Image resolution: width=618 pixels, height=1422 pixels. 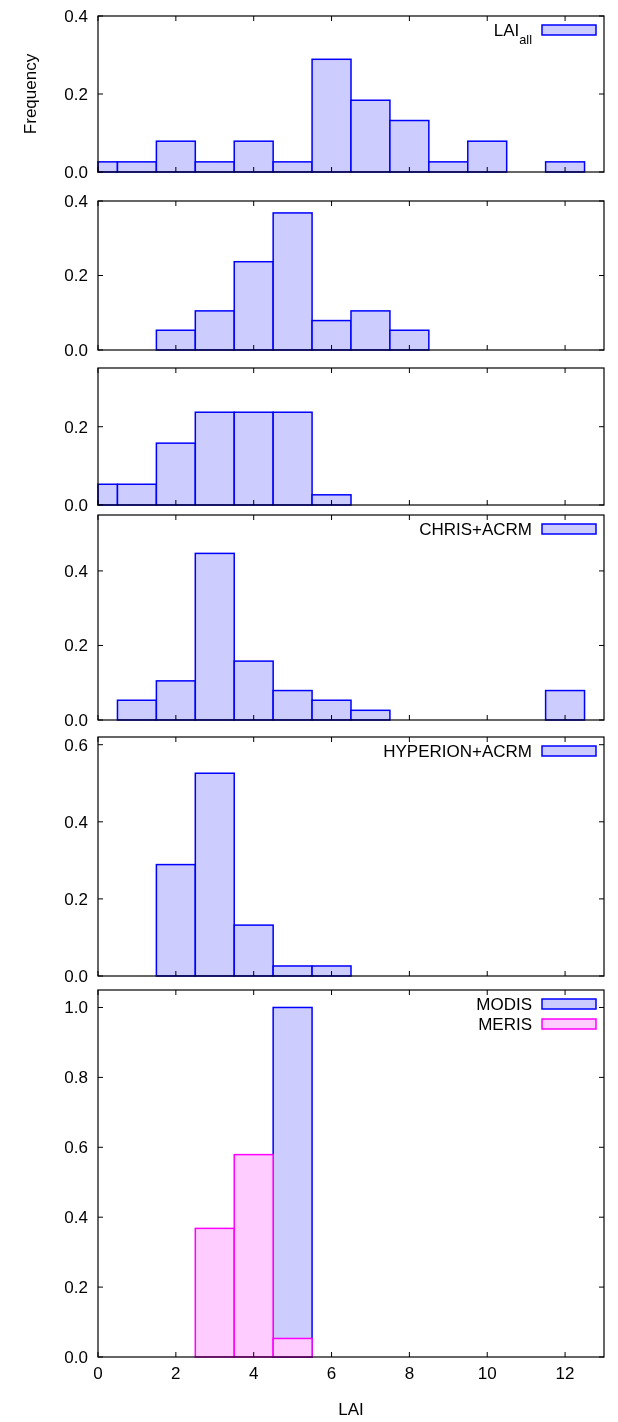 What do you see at coordinates (30, 94) in the screenshot?
I see `y-axis-title: Frequency` at bounding box center [30, 94].